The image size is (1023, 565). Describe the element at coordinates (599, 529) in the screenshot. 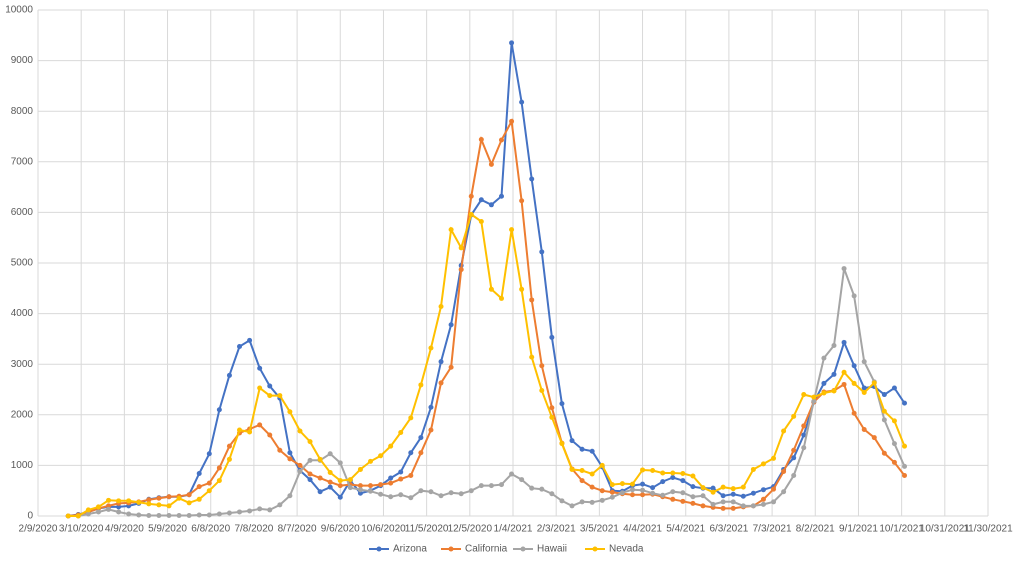

I see `x-tick-label: 3/5/2021` at that location.